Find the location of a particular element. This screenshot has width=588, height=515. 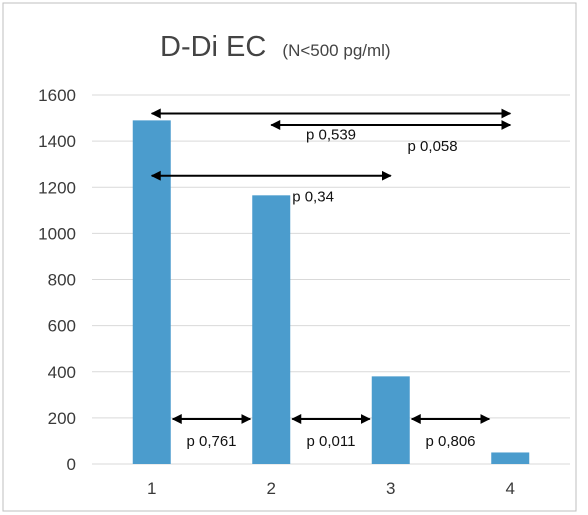

significance-annotation: p 0,539 is located at coordinates (331, 125).